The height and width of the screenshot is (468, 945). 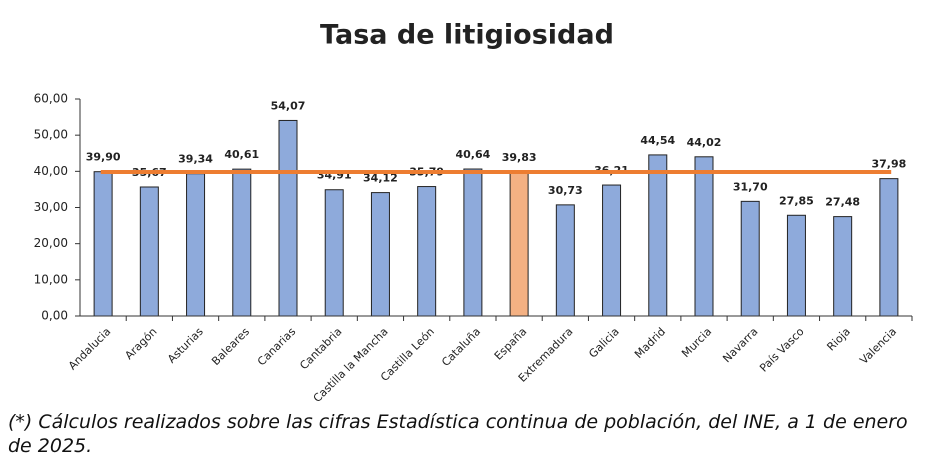 What do you see at coordinates (604, 343) in the screenshot?
I see `x-tick-label: Galicia` at bounding box center [604, 343].